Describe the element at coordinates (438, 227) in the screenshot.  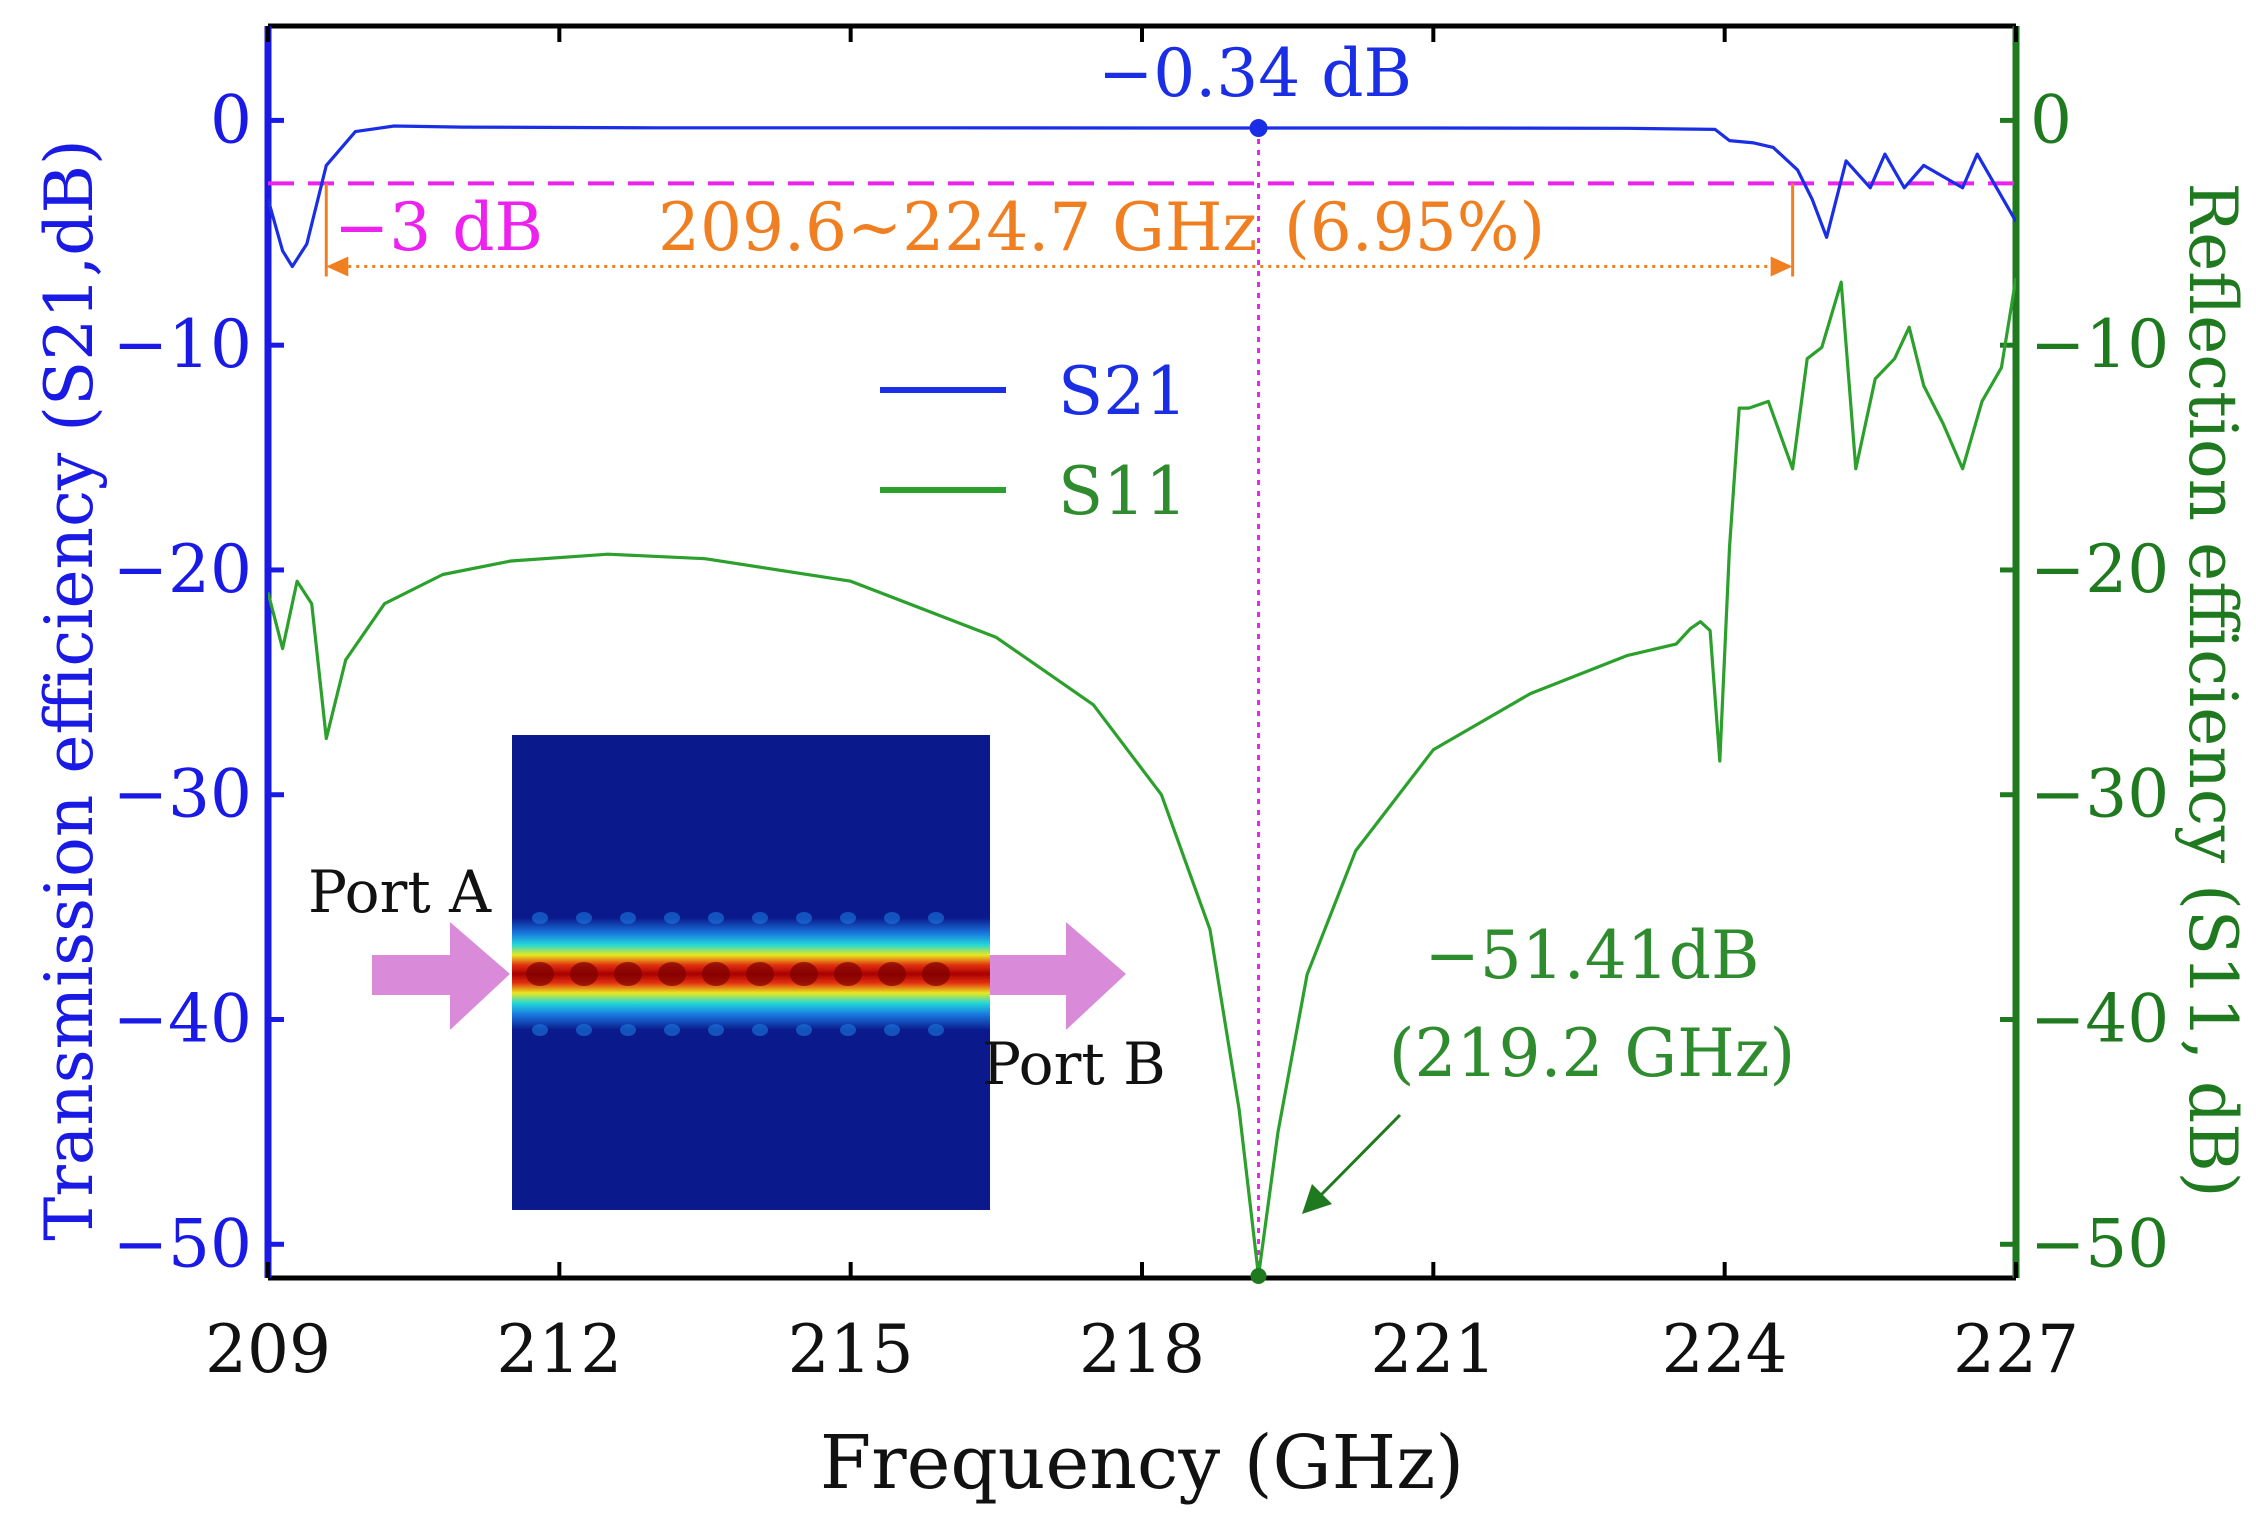
I see `minus-3db-label: −3 dB` at that location.